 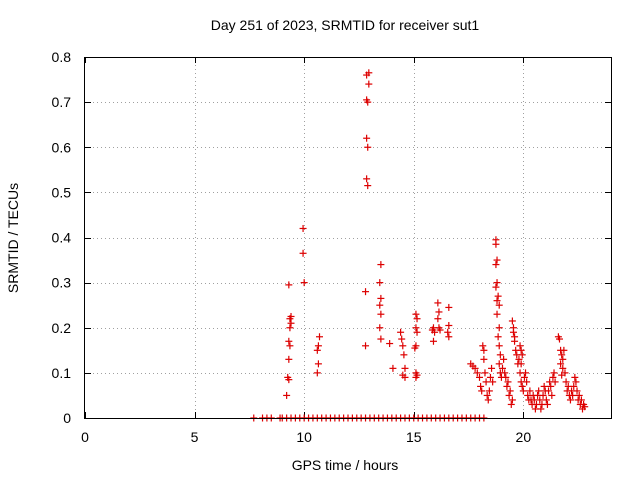 What do you see at coordinates (195, 437) in the screenshot?
I see `x-tick-label: 5` at bounding box center [195, 437].